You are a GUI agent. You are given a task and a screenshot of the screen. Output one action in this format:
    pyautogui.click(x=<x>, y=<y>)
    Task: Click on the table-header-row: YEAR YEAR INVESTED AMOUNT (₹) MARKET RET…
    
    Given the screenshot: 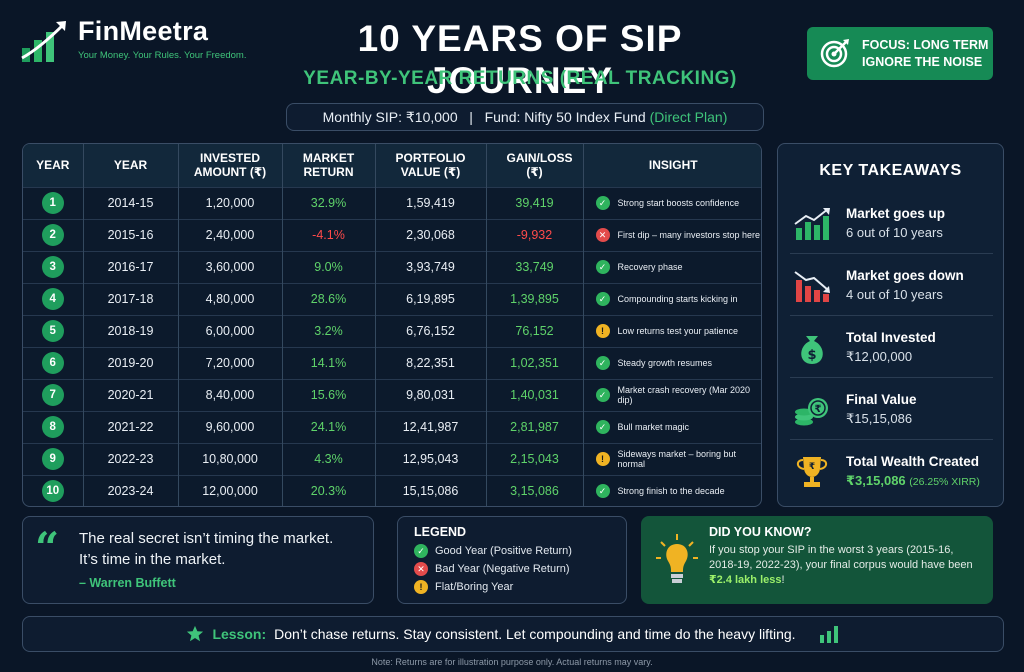 What is the action you would take?
    pyautogui.click(x=392, y=165)
    